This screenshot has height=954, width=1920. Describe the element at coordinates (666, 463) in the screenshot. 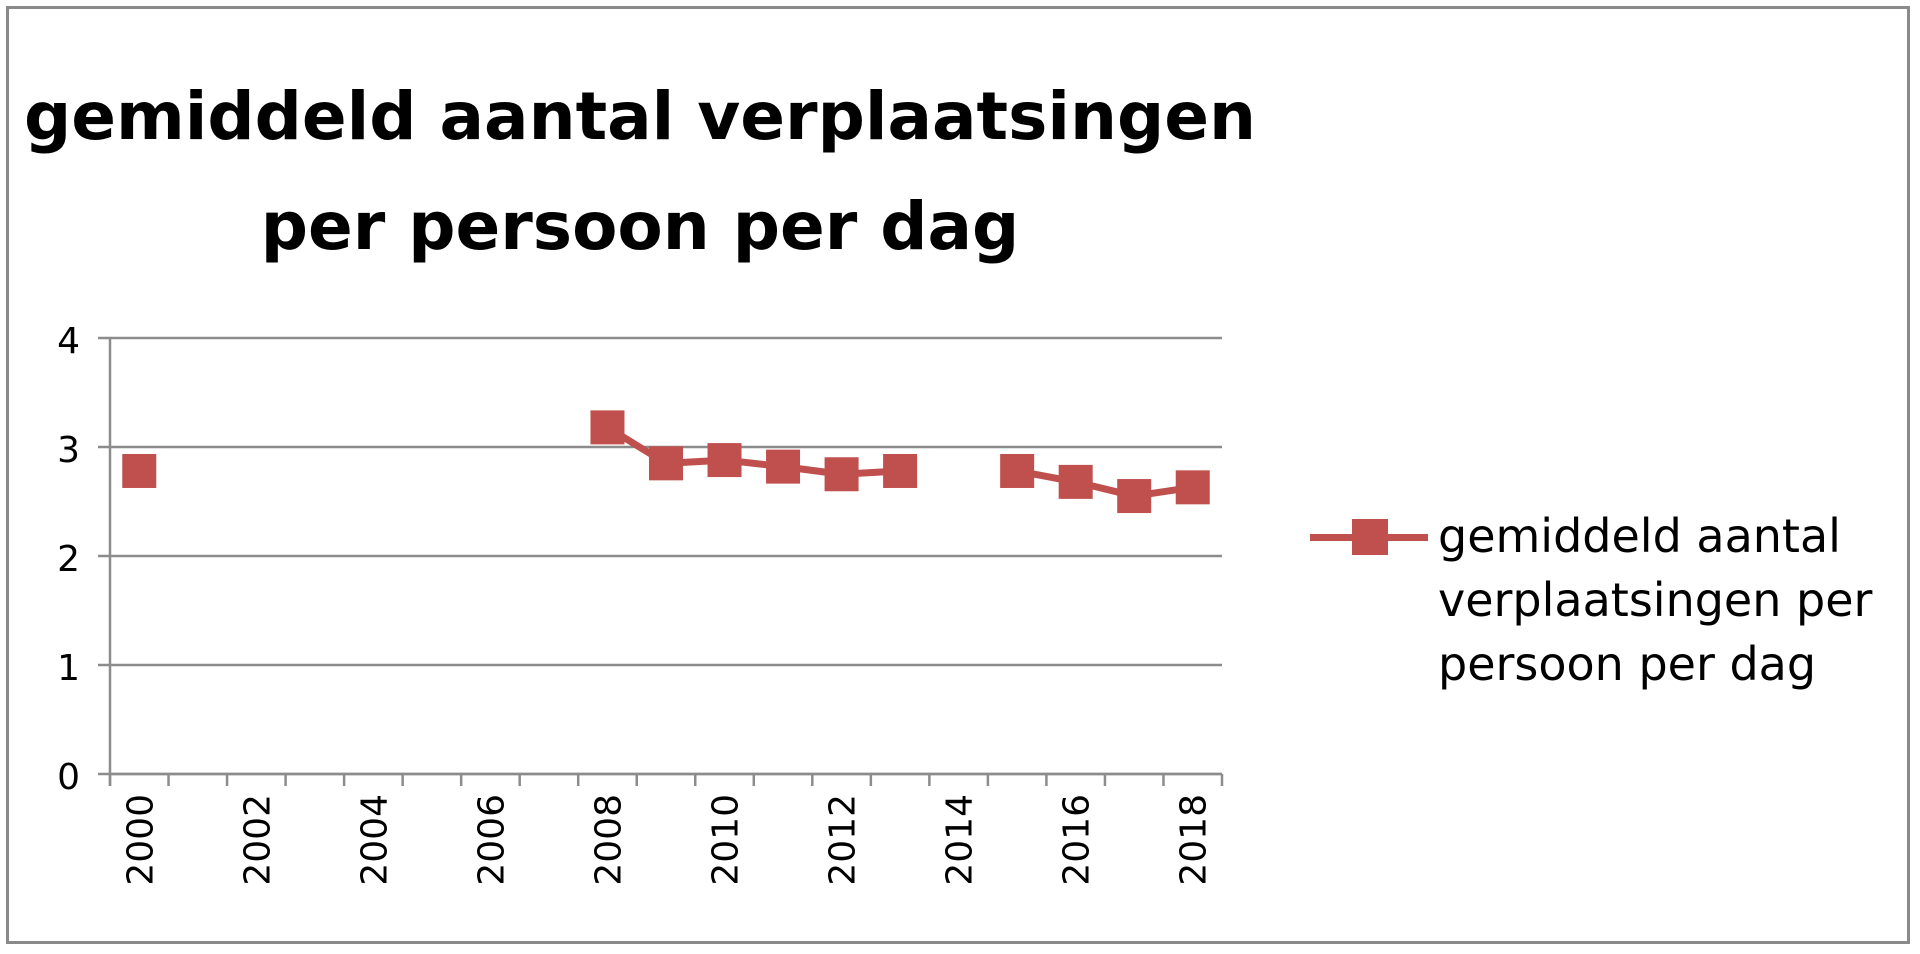

I see `data-point-2009` at that location.